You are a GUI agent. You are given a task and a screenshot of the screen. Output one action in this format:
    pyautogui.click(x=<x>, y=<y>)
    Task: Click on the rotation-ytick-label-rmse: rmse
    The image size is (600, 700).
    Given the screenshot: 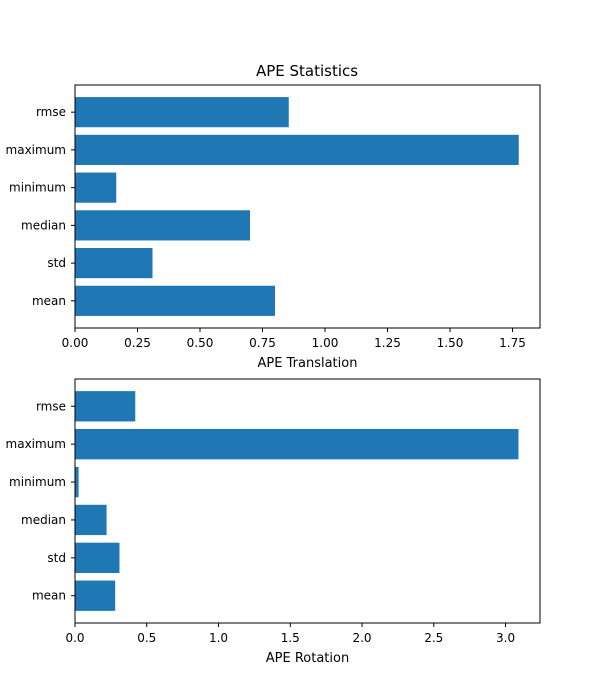 What is the action you would take?
    pyautogui.click(x=51, y=406)
    